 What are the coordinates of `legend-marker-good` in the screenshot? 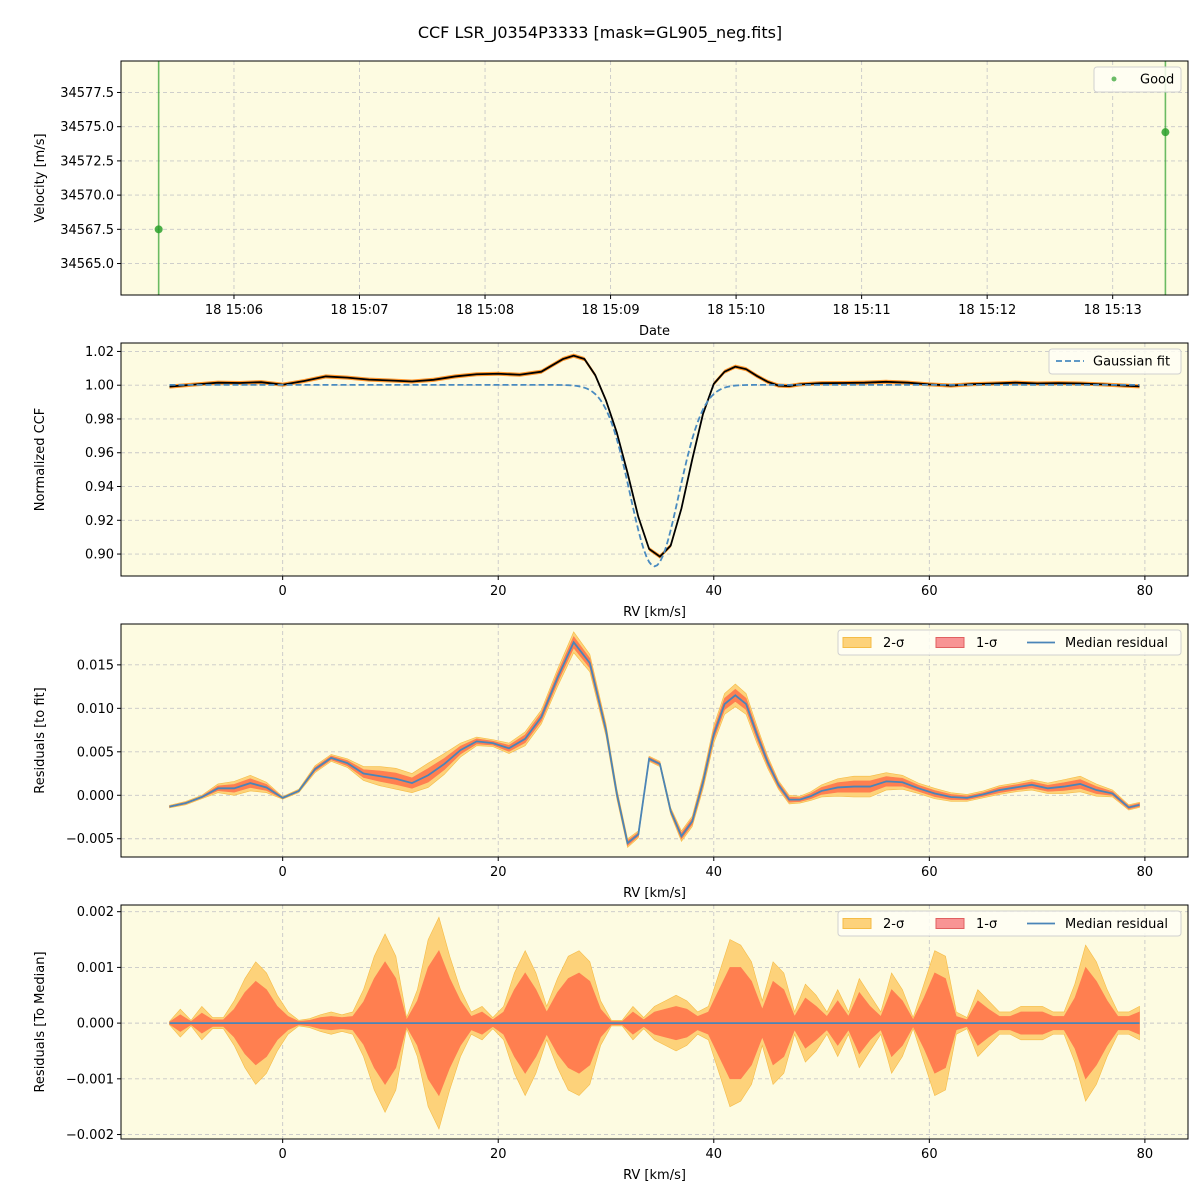 It's located at (1114, 79).